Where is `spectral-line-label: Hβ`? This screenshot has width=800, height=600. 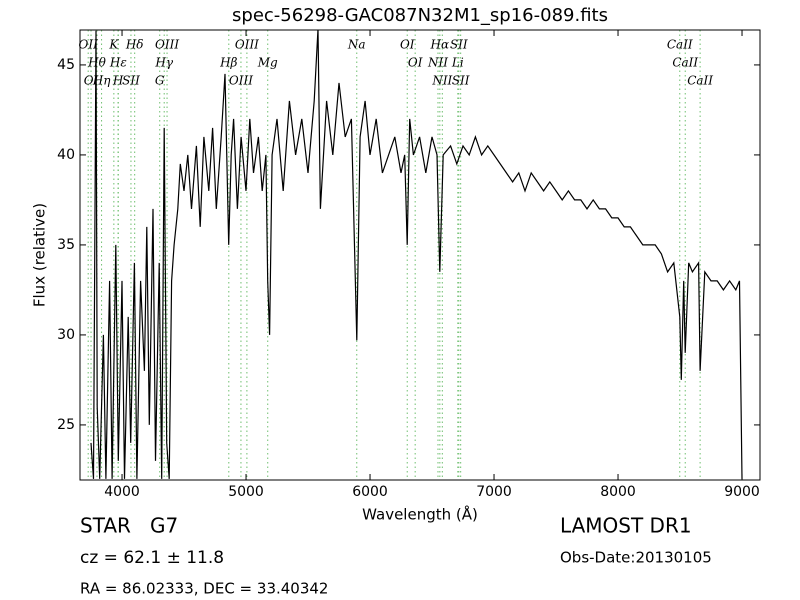 spectral-line-label: Hβ is located at coordinates (228, 63).